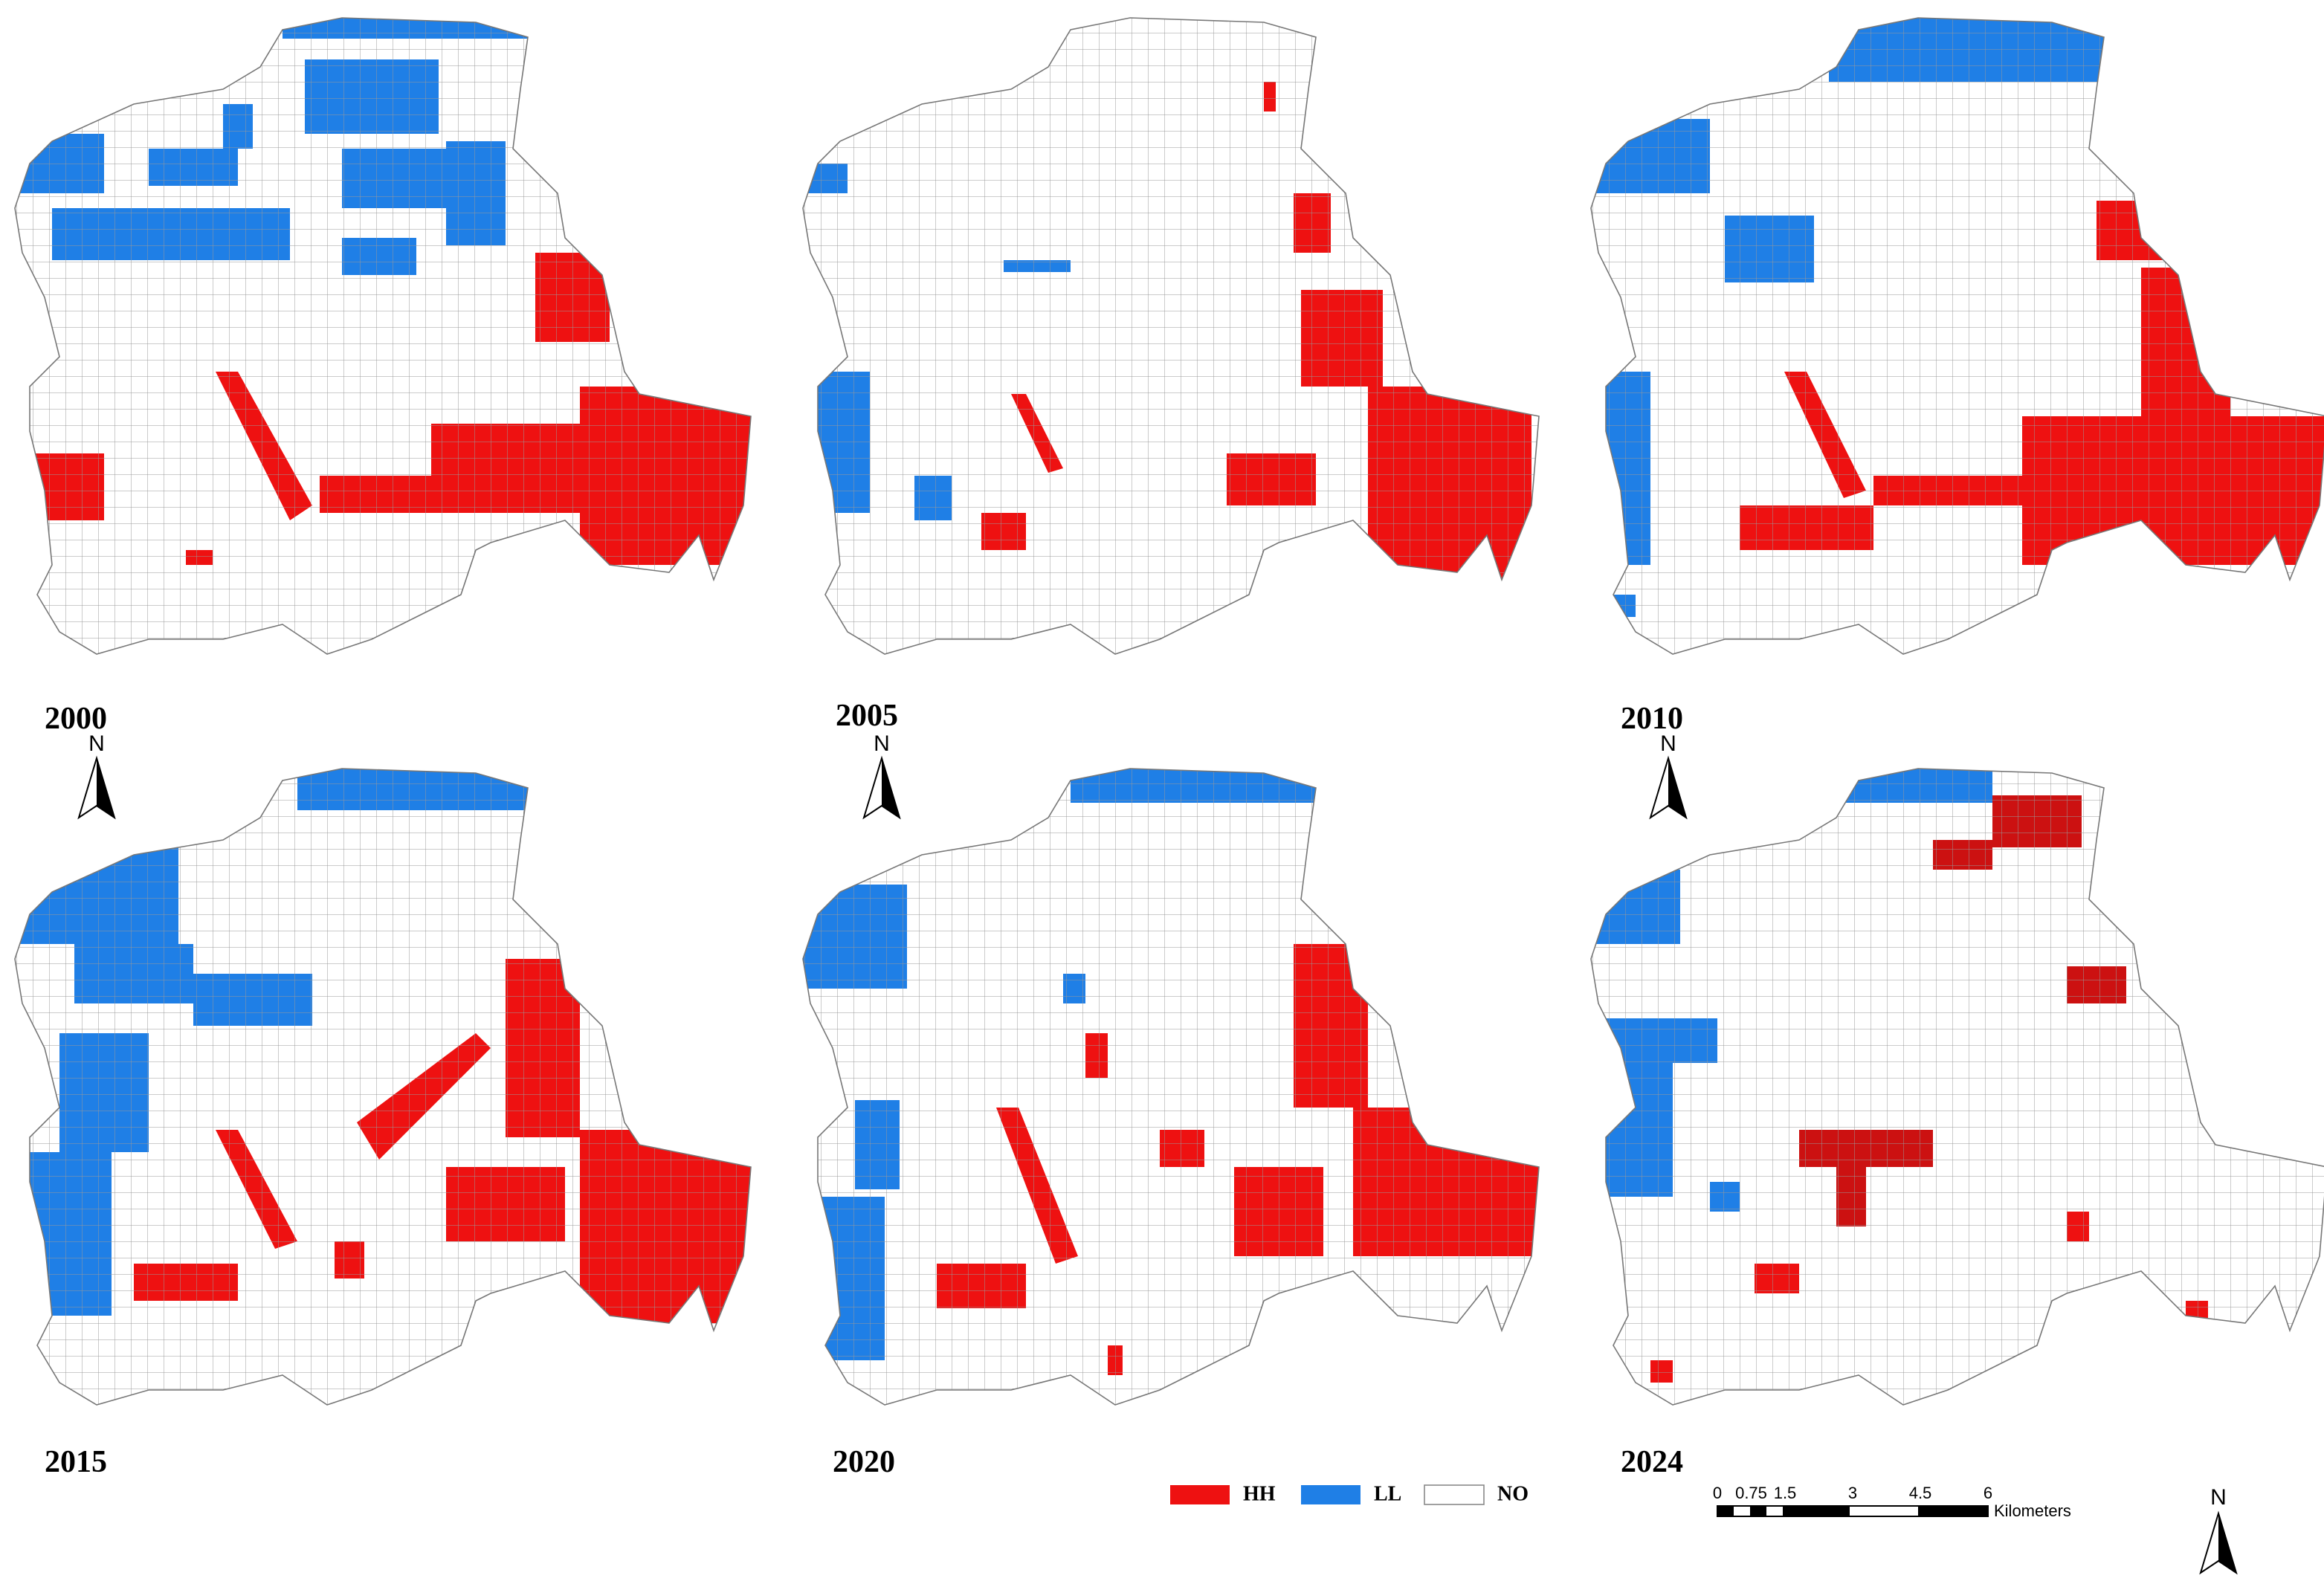 Image resolution: width=2324 pixels, height=1584 pixels. Describe the element at coordinates (1785, 1493) in the screenshot. I see `scale-label: 1.5` at that location.